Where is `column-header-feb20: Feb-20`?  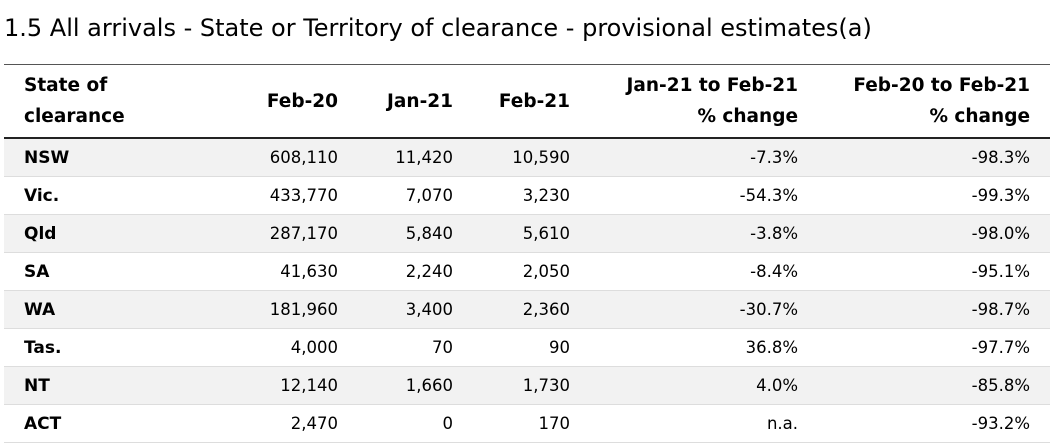
column-header-feb20: Feb-20 is located at coordinates (292, 101).